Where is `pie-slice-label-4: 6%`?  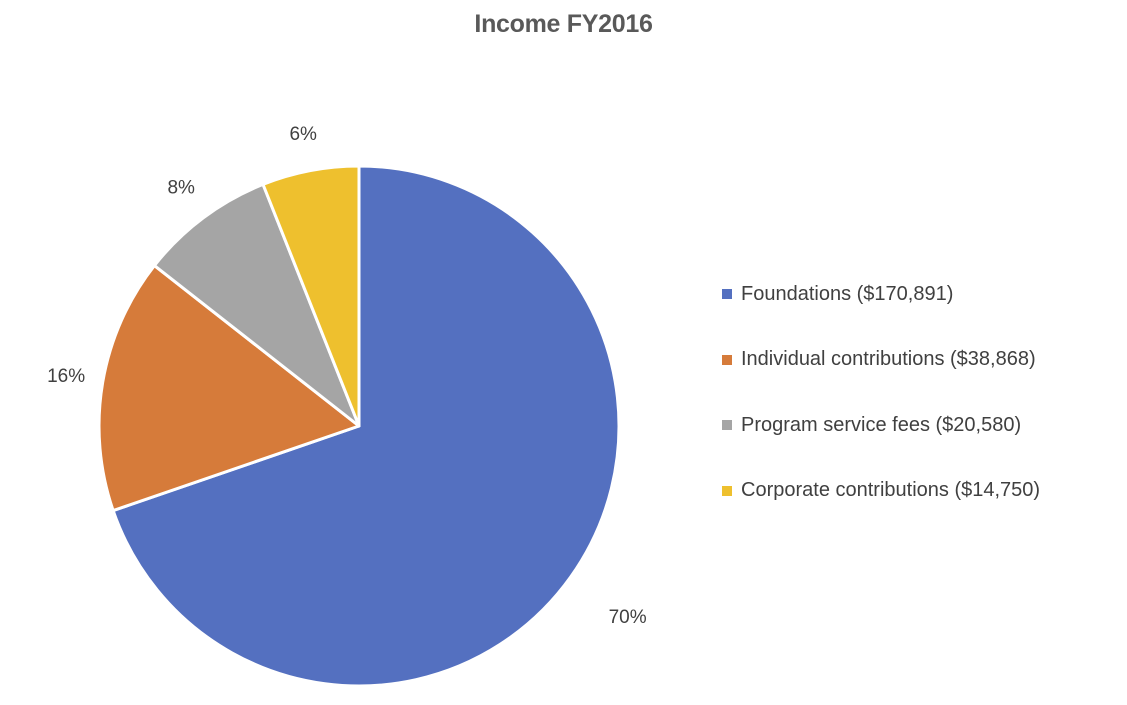 pie-slice-label-4: 6% is located at coordinates (303, 134).